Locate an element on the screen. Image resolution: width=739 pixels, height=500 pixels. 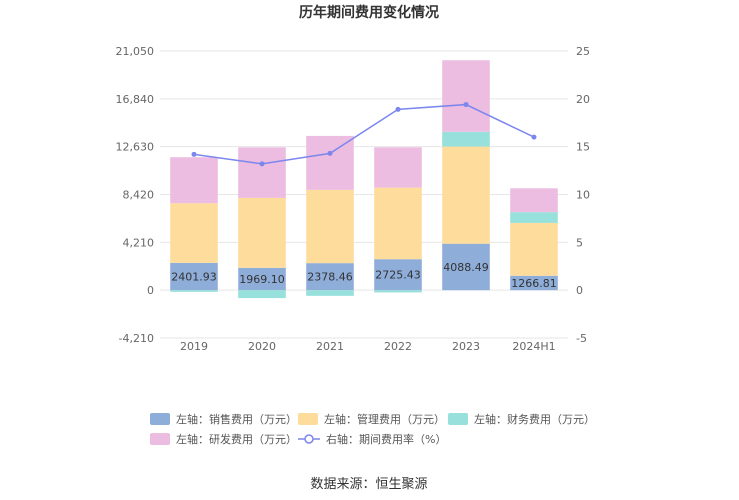
left-tick-label: 12,630 is located at coordinates (135, 147).